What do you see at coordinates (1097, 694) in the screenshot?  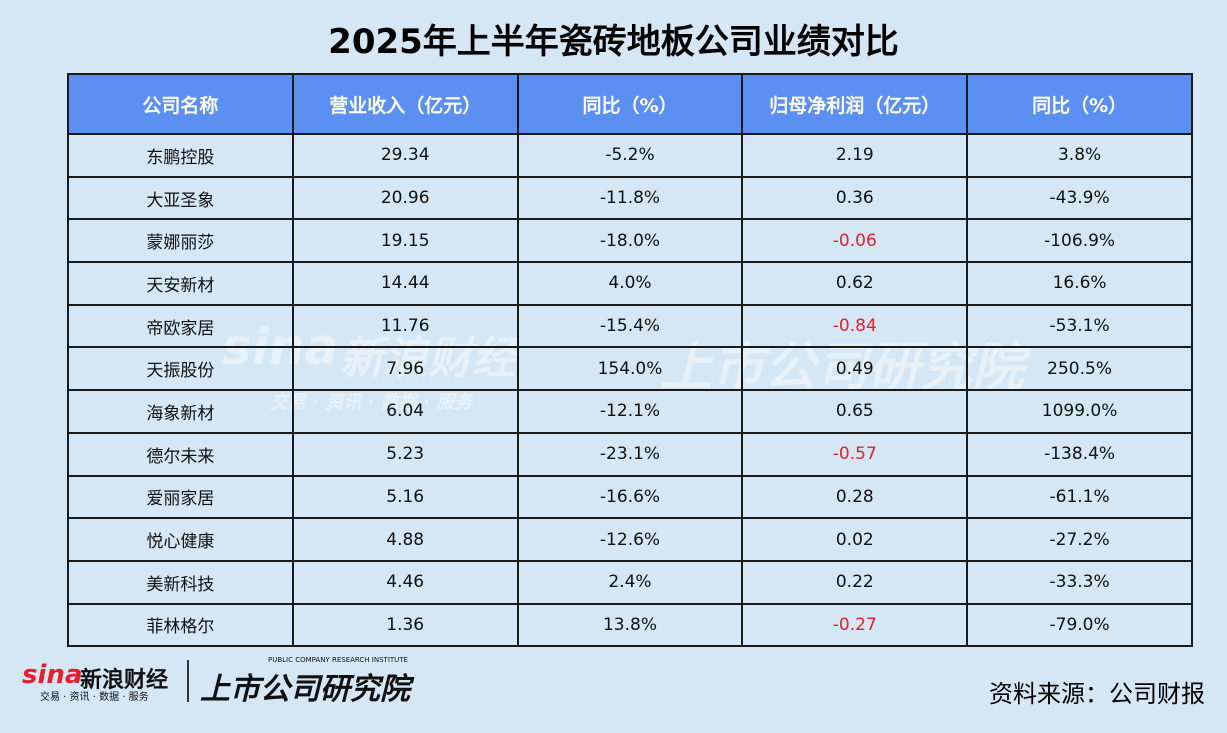 I see `source: 资料来源：公司财报` at bounding box center [1097, 694].